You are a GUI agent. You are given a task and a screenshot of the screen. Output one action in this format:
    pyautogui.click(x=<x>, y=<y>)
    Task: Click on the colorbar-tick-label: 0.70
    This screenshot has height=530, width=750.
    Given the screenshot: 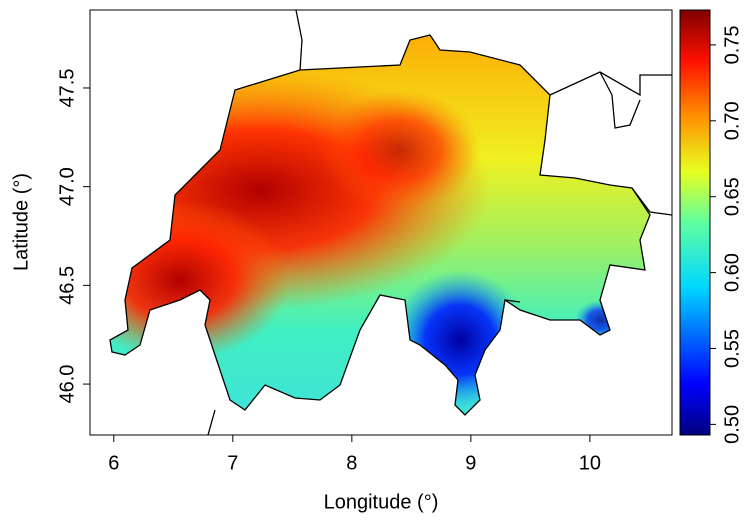 What is the action you would take?
    pyautogui.click(x=732, y=120)
    